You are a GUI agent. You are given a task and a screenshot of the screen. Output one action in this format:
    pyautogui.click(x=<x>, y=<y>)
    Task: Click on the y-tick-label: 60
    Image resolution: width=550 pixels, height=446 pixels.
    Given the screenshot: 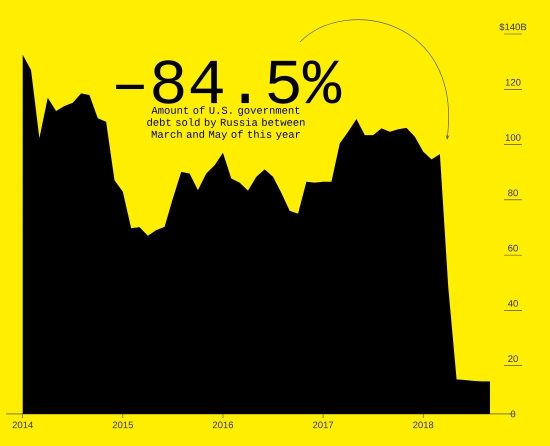 What is the action you would take?
    pyautogui.click(x=513, y=248)
    